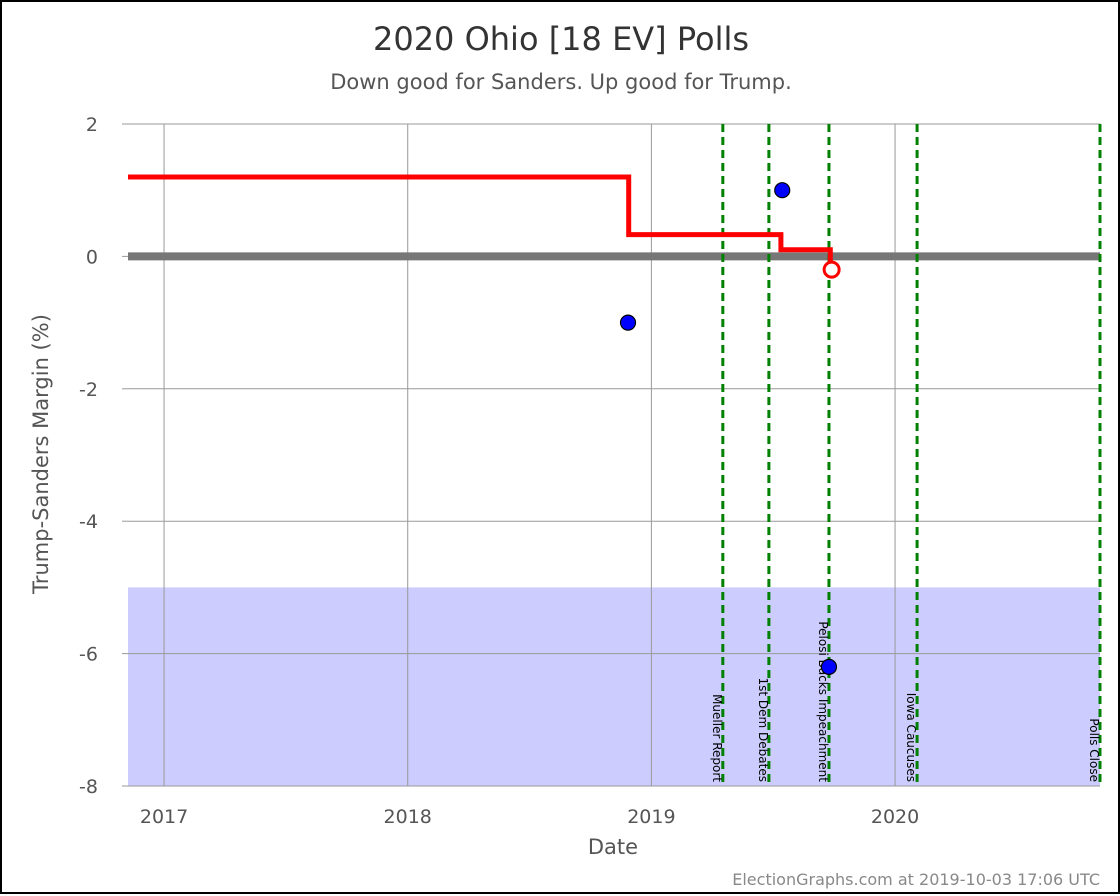 Image resolution: width=1120 pixels, height=896 pixels. What do you see at coordinates (823, 701) in the screenshot?
I see `event-label: Pelosi Backs Impeachment` at bounding box center [823, 701].